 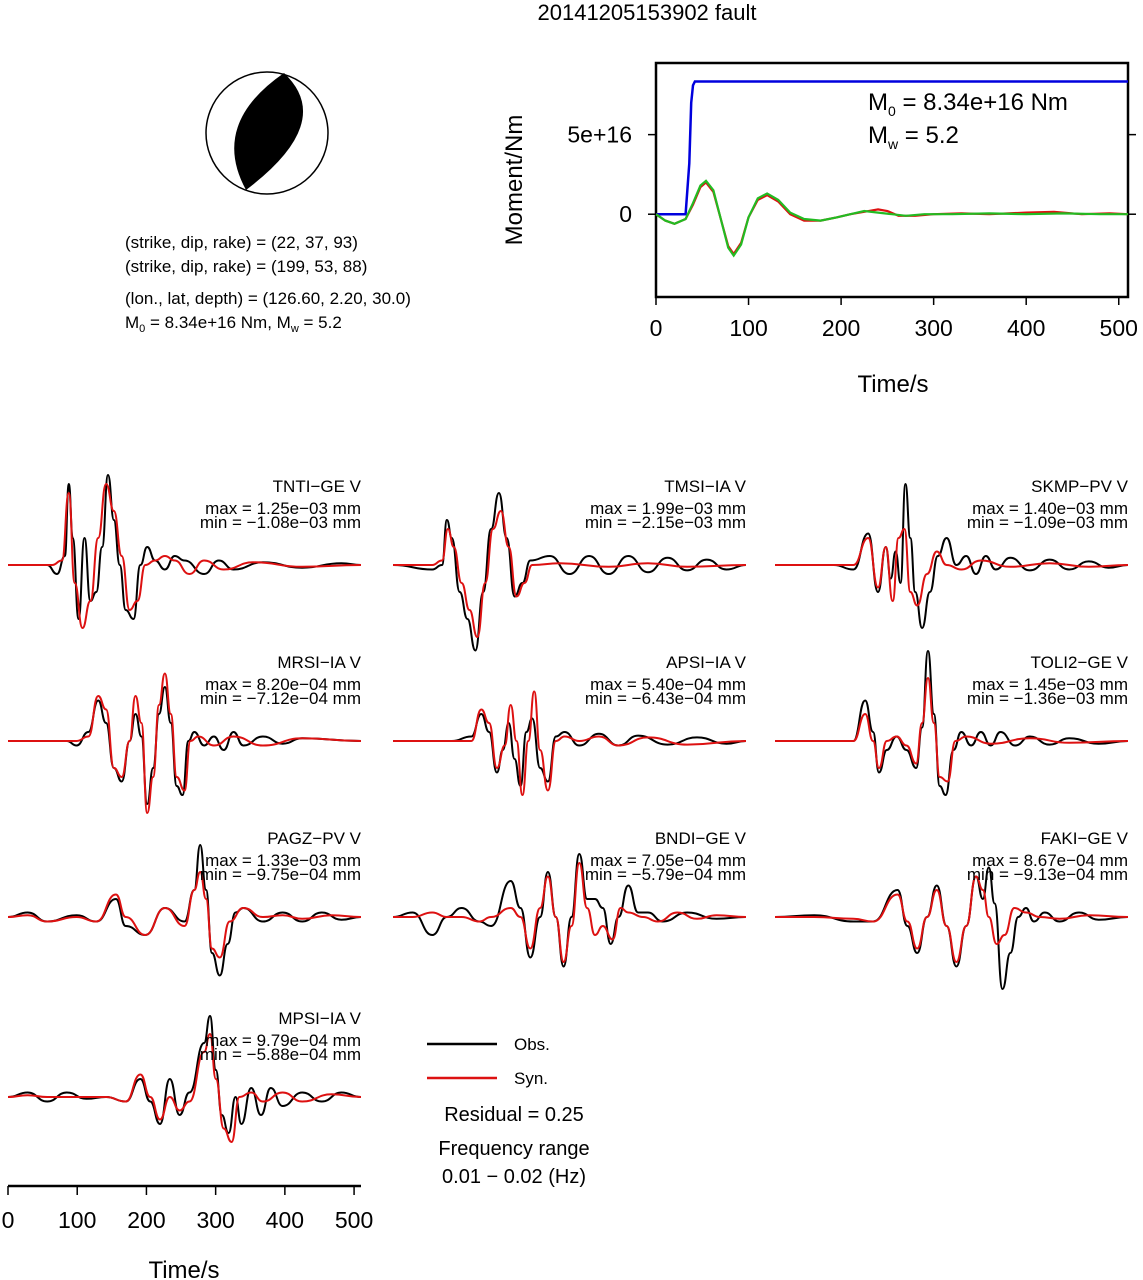 What do you see at coordinates (748, 328) in the screenshot?
I see `stf-xtick-label: 100` at bounding box center [748, 328].